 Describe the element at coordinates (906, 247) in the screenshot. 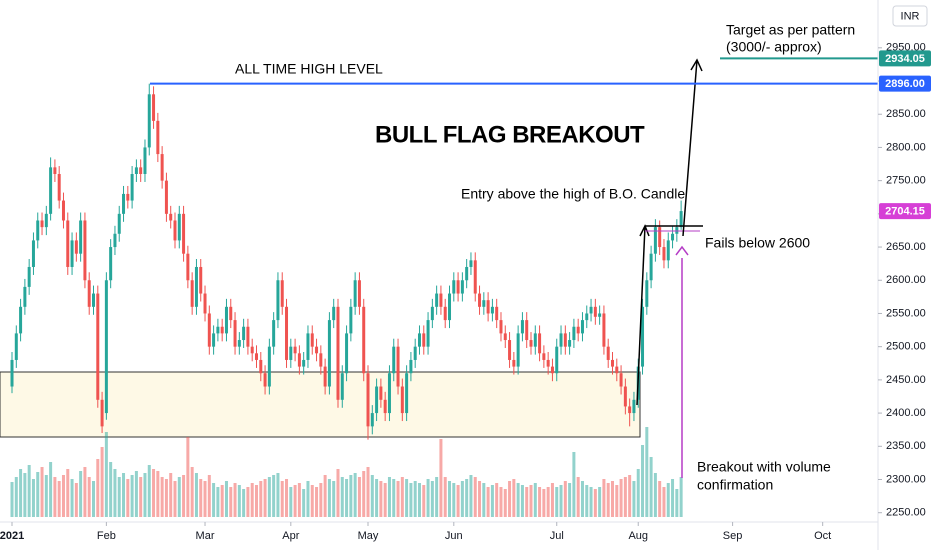

I see `y-tick-label: 2650.00` at that location.